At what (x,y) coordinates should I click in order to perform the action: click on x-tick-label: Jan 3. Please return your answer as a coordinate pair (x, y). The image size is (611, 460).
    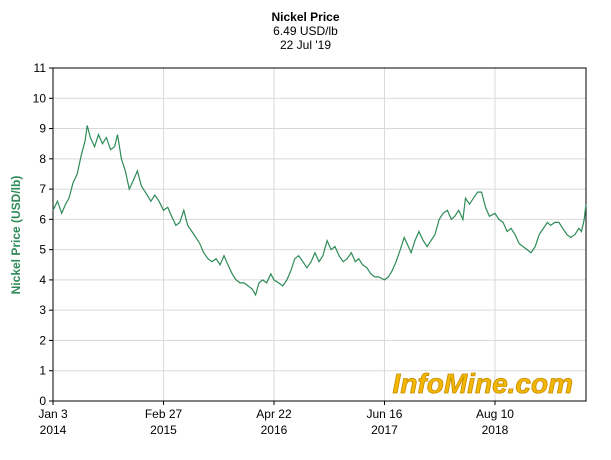
    Looking at the image, I should click on (53, 414).